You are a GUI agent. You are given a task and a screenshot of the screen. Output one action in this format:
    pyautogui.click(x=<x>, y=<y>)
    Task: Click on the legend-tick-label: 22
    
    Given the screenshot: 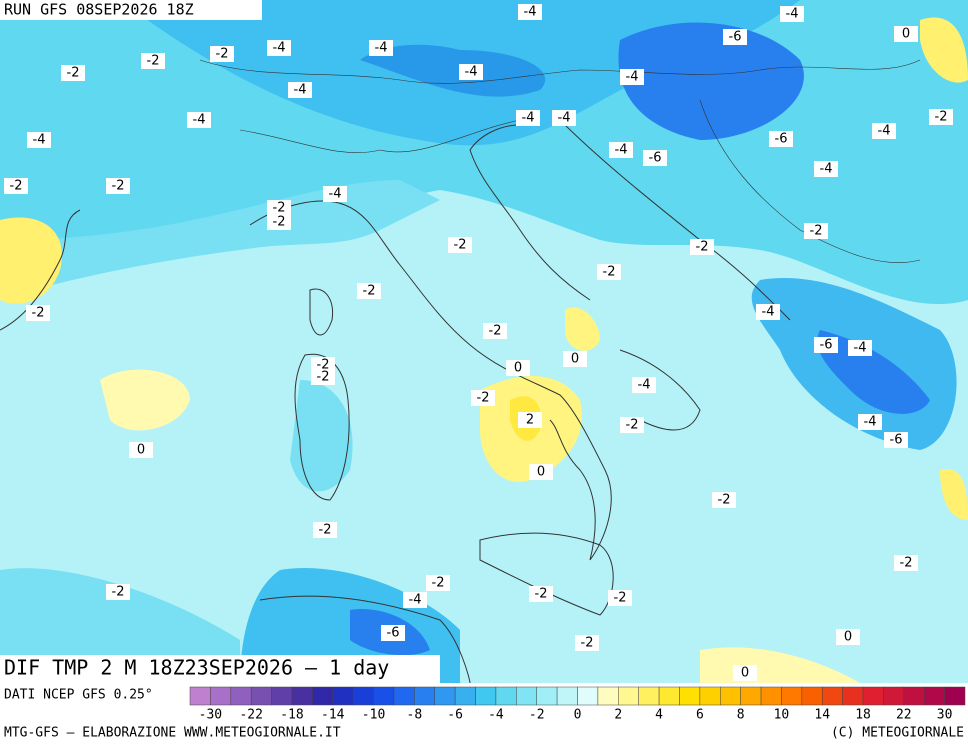 What is the action you would take?
    pyautogui.click(x=904, y=715)
    